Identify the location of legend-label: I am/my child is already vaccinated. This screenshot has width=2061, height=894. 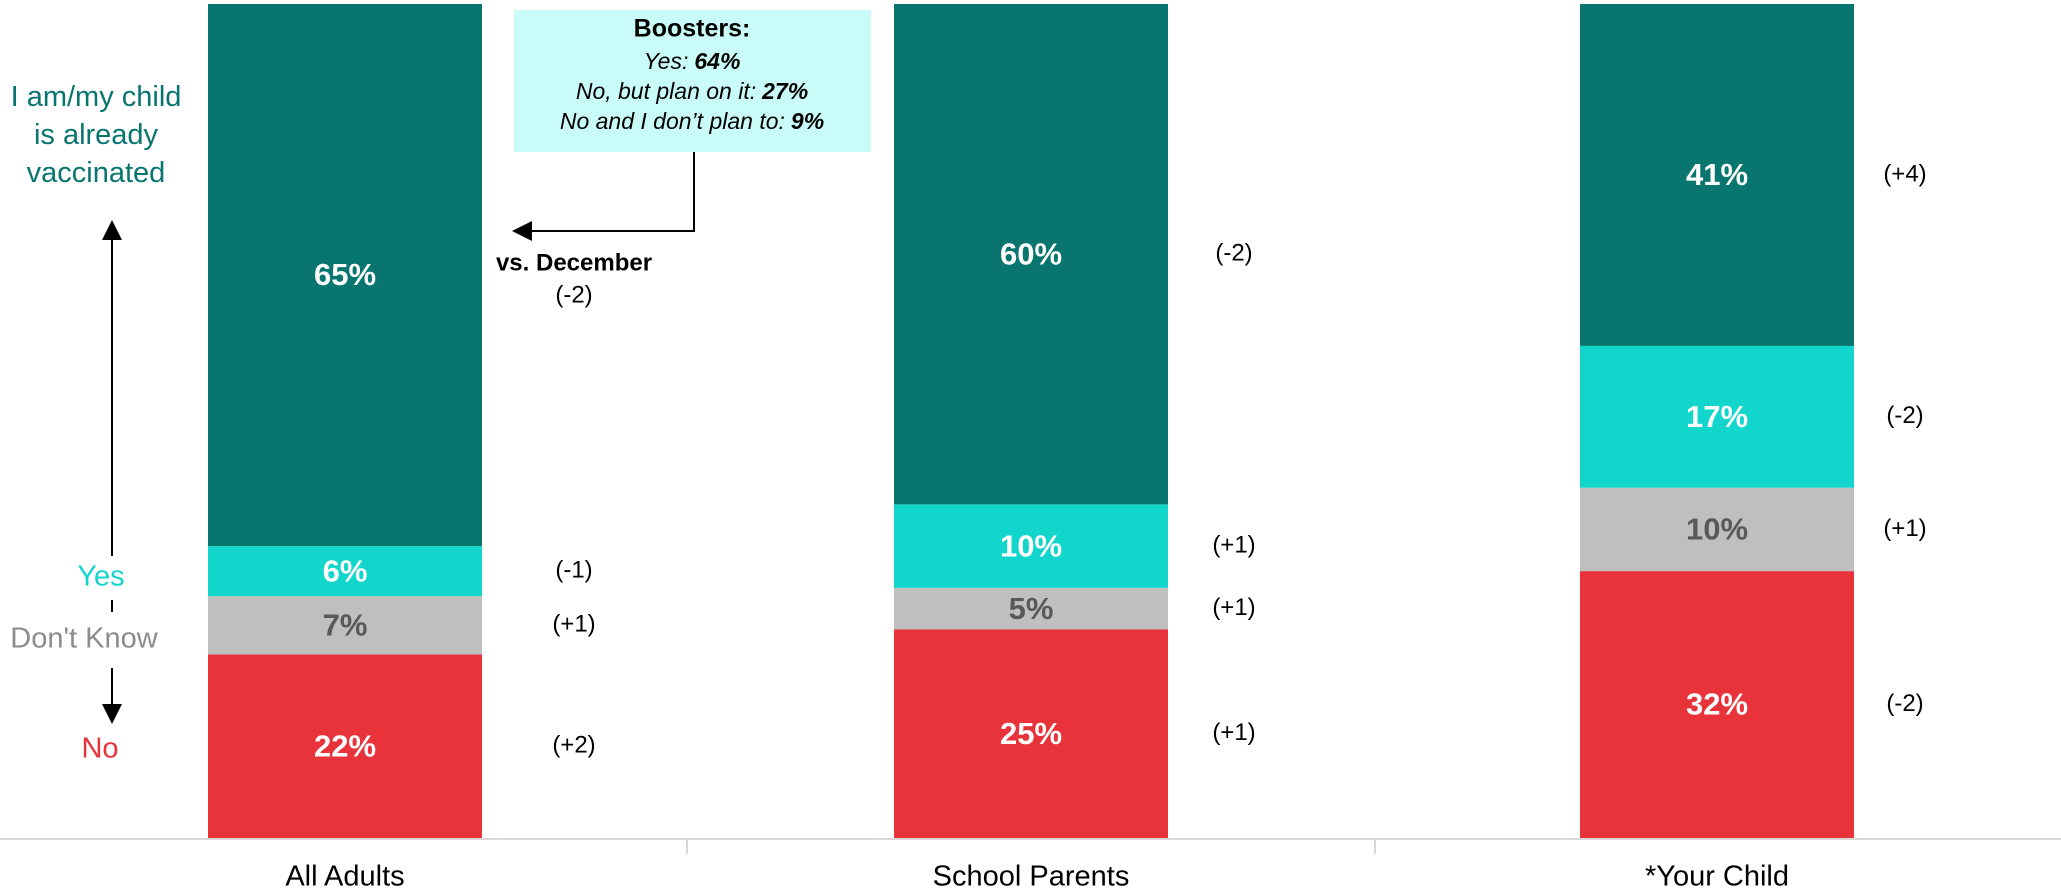
(96, 135).